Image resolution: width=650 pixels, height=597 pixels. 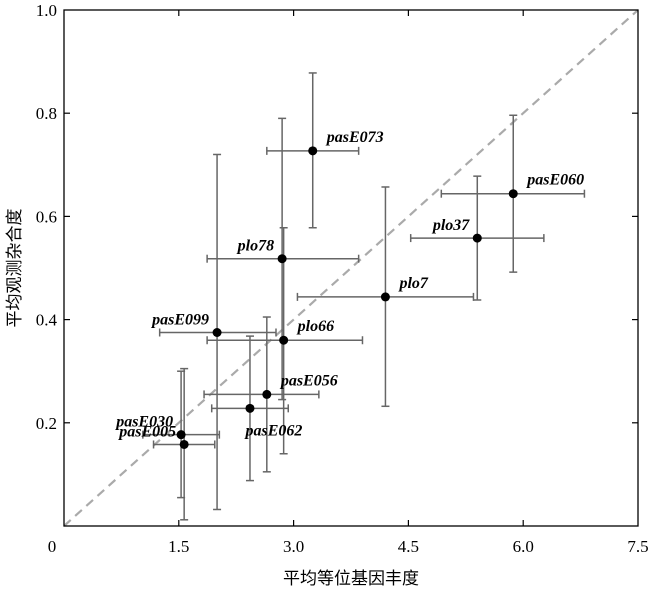 What do you see at coordinates (354, 137) in the screenshot?
I see `point-label: pasE073` at bounding box center [354, 137].